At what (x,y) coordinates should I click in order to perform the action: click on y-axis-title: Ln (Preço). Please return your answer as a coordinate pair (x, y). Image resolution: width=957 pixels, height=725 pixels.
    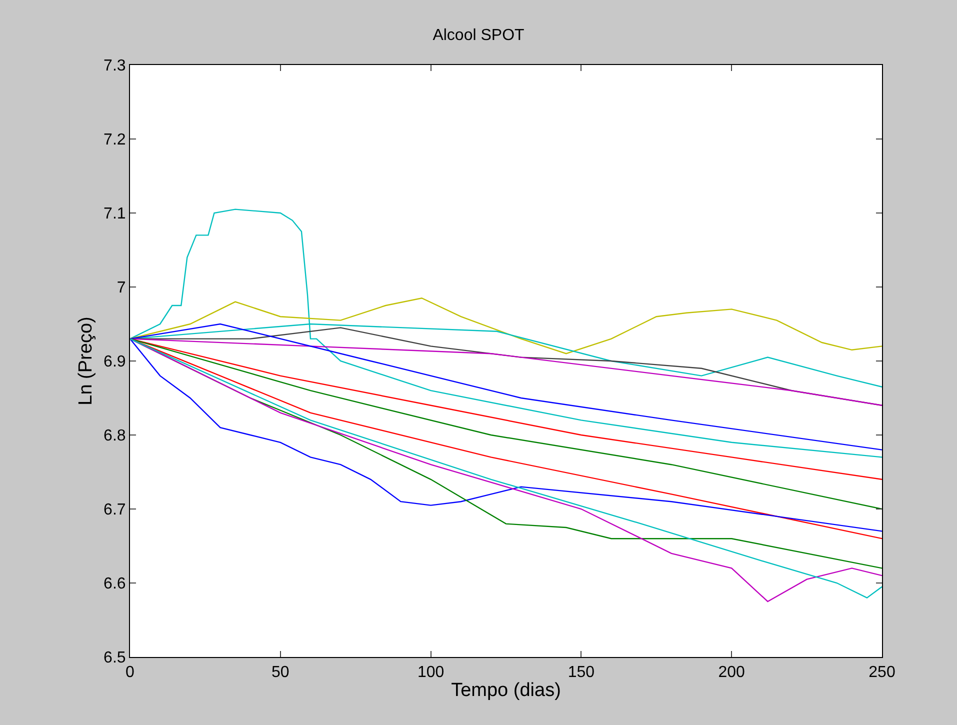
    Looking at the image, I should click on (85, 361).